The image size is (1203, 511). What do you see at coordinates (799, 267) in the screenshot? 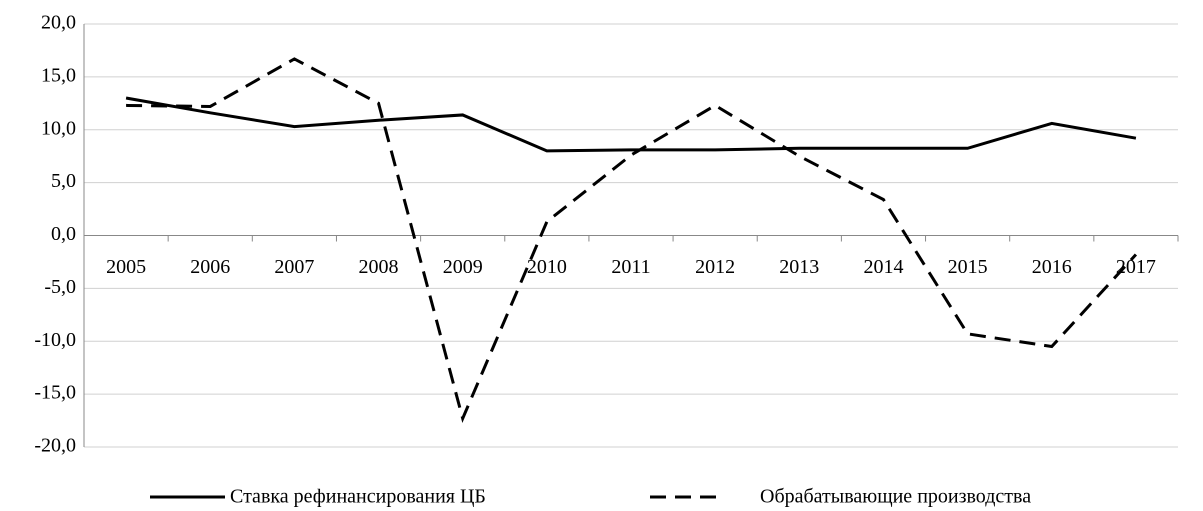
I see `x-tick-label: 2013` at bounding box center [799, 267].